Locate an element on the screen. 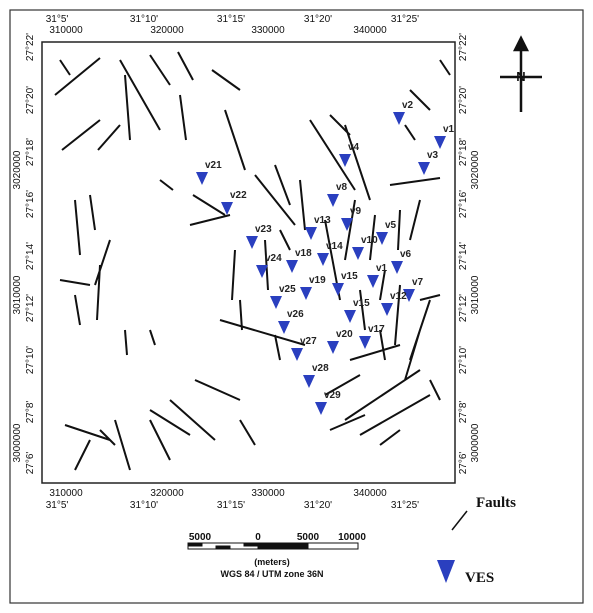 The image size is (593, 613). ves-label: v20 is located at coordinates (344, 334).